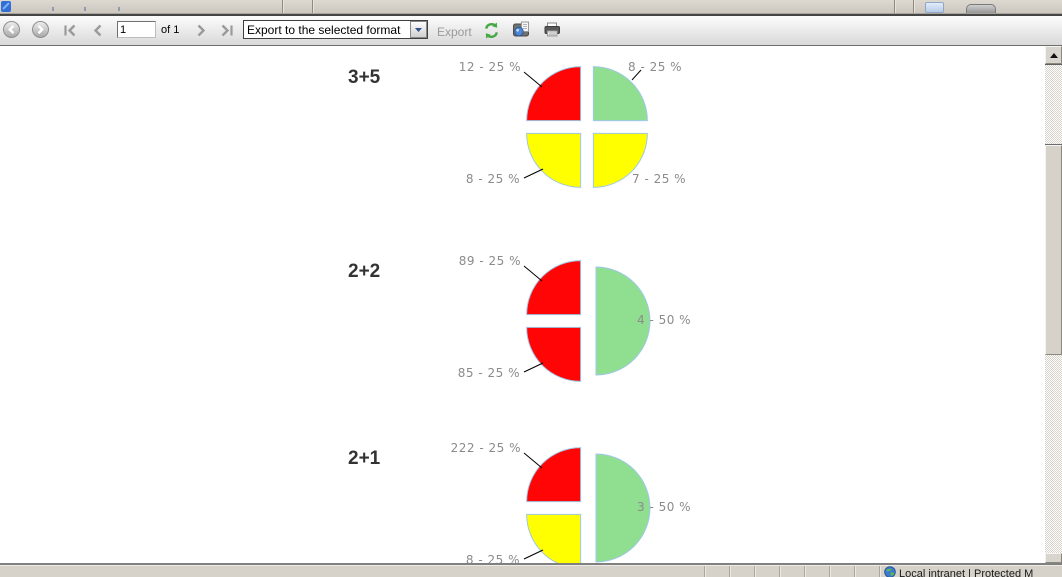 This screenshot has width=1062, height=577. What do you see at coordinates (490, 67) in the screenshot?
I see `slice-label: 12 - 25 %` at bounding box center [490, 67].